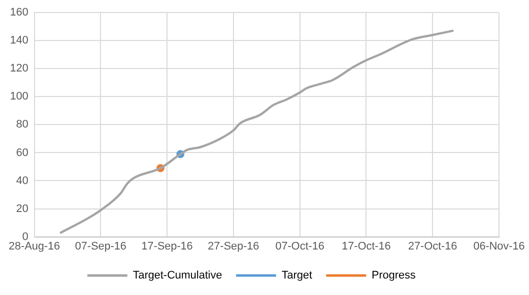 This screenshot has height=295, width=529. What do you see at coordinates (234, 246) in the screenshot?
I see `x-tick-label: 27-Sep-16` at bounding box center [234, 246].